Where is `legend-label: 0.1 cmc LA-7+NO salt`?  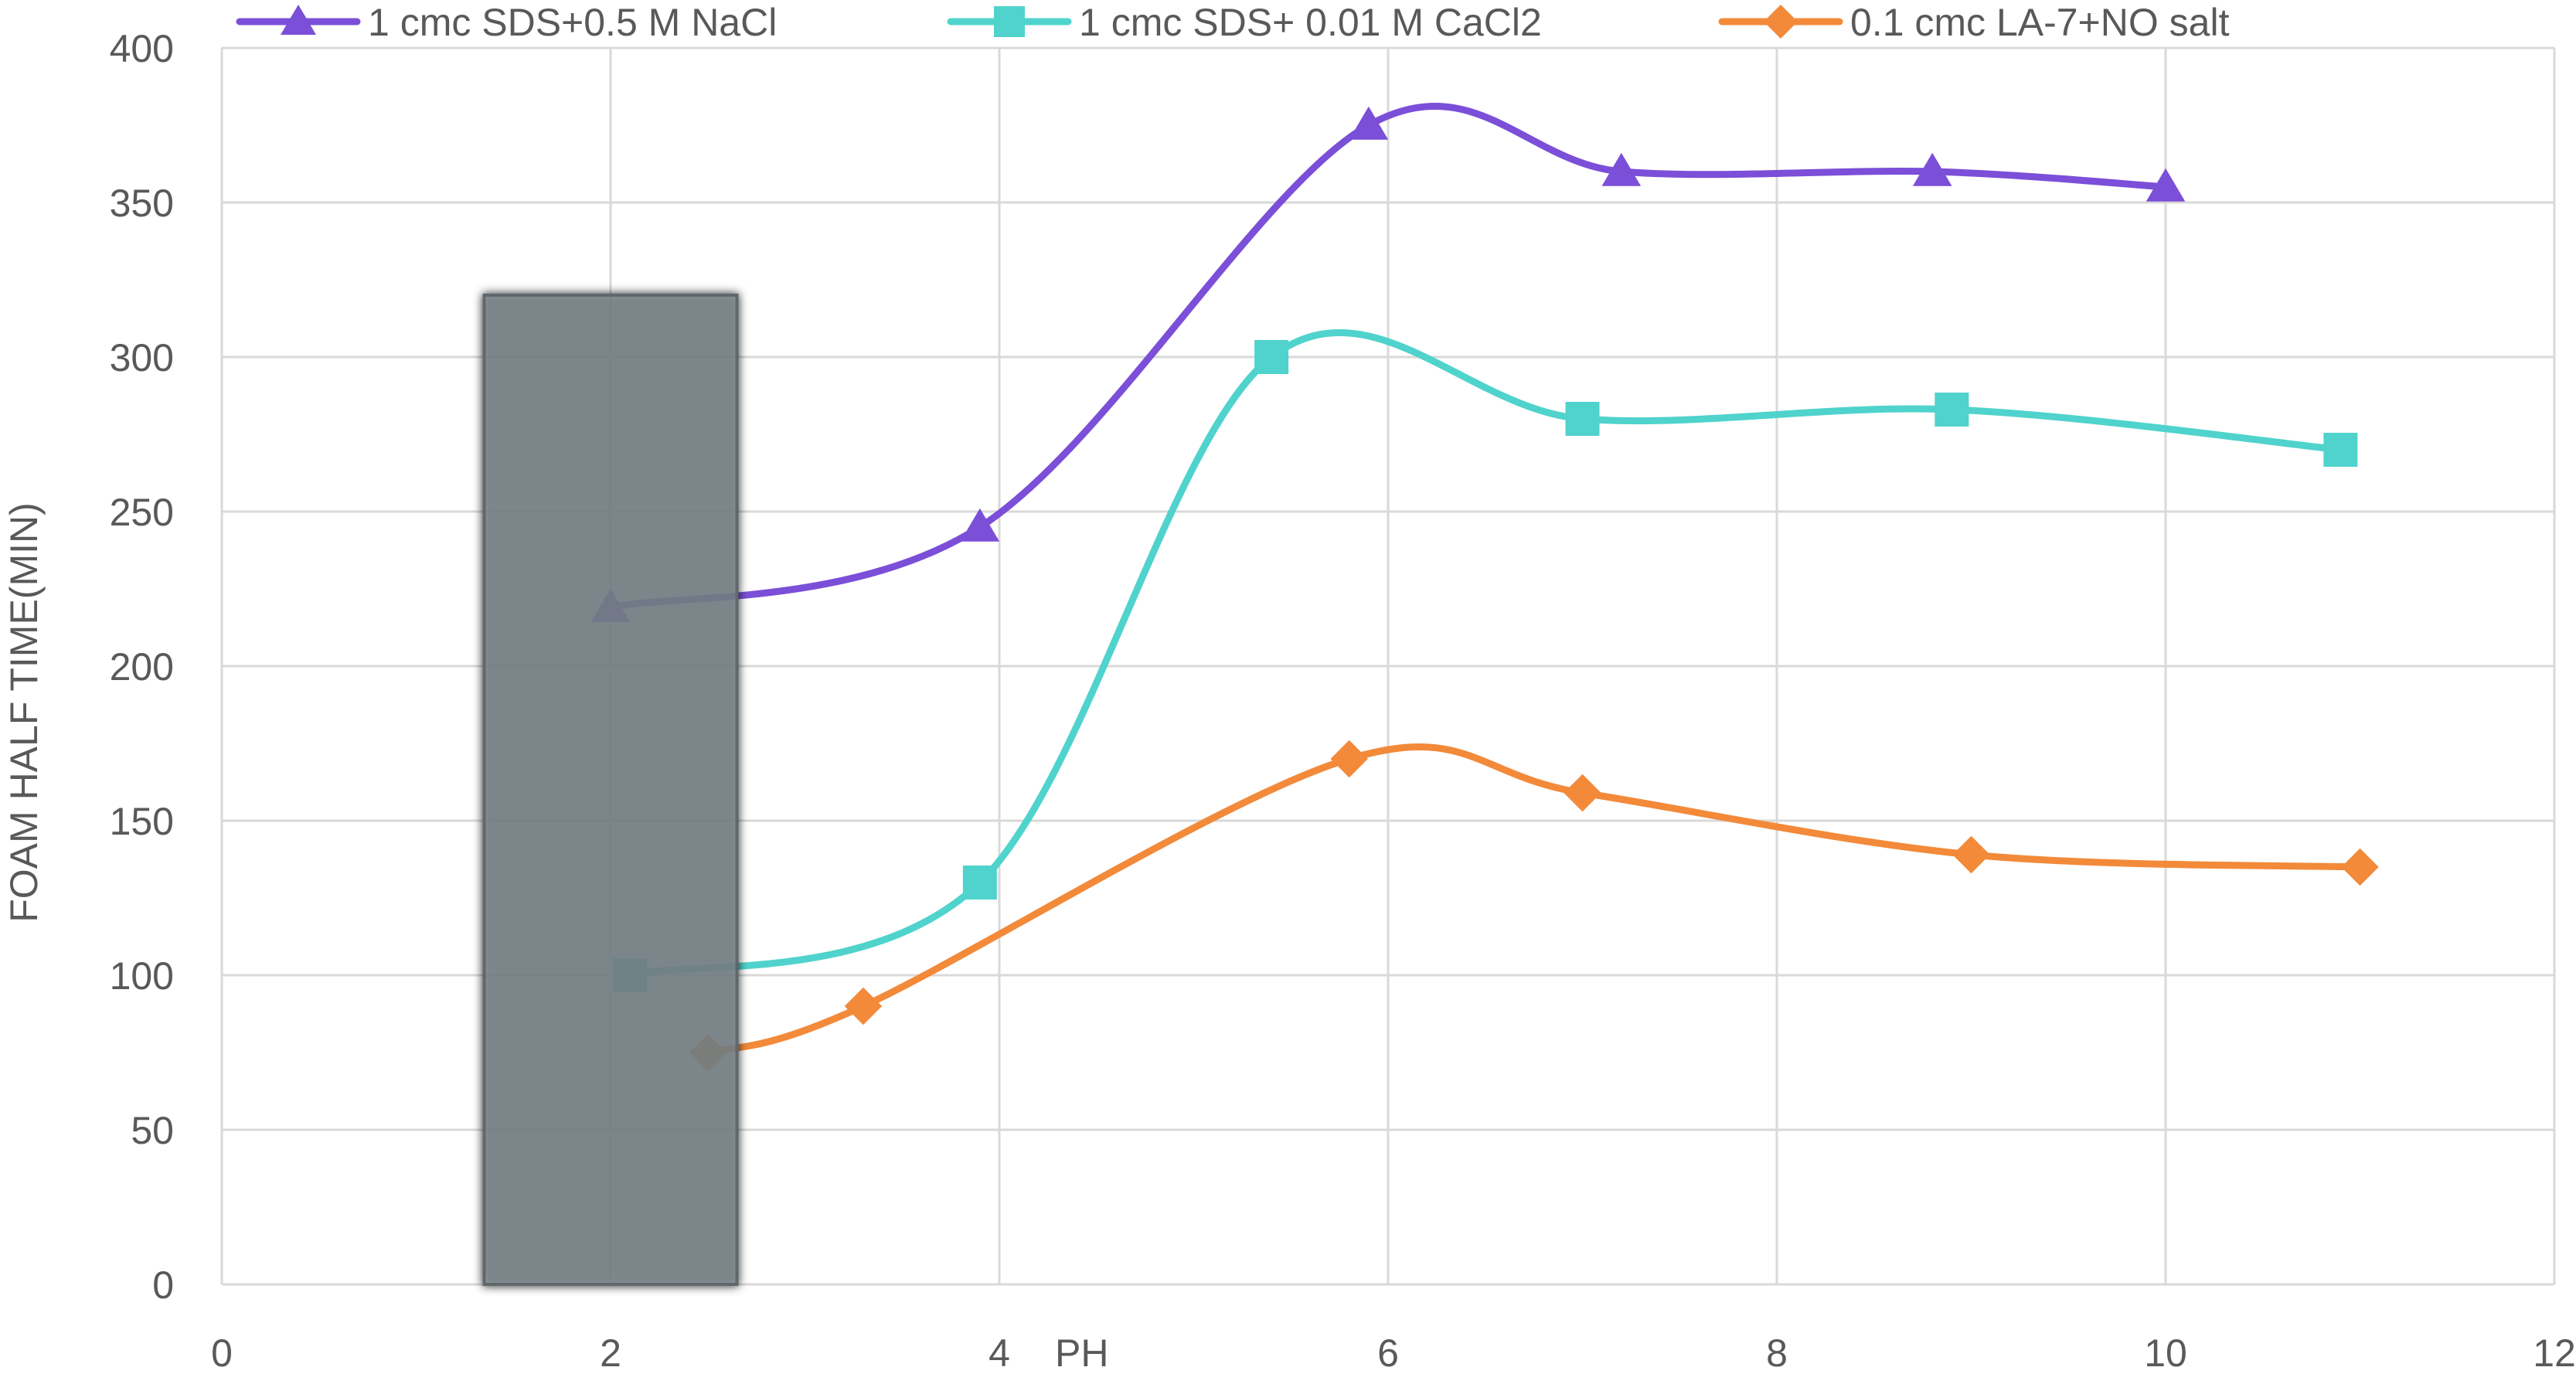
legend-label: 0.1 cmc LA-7+NO salt is located at coordinates (2040, 22).